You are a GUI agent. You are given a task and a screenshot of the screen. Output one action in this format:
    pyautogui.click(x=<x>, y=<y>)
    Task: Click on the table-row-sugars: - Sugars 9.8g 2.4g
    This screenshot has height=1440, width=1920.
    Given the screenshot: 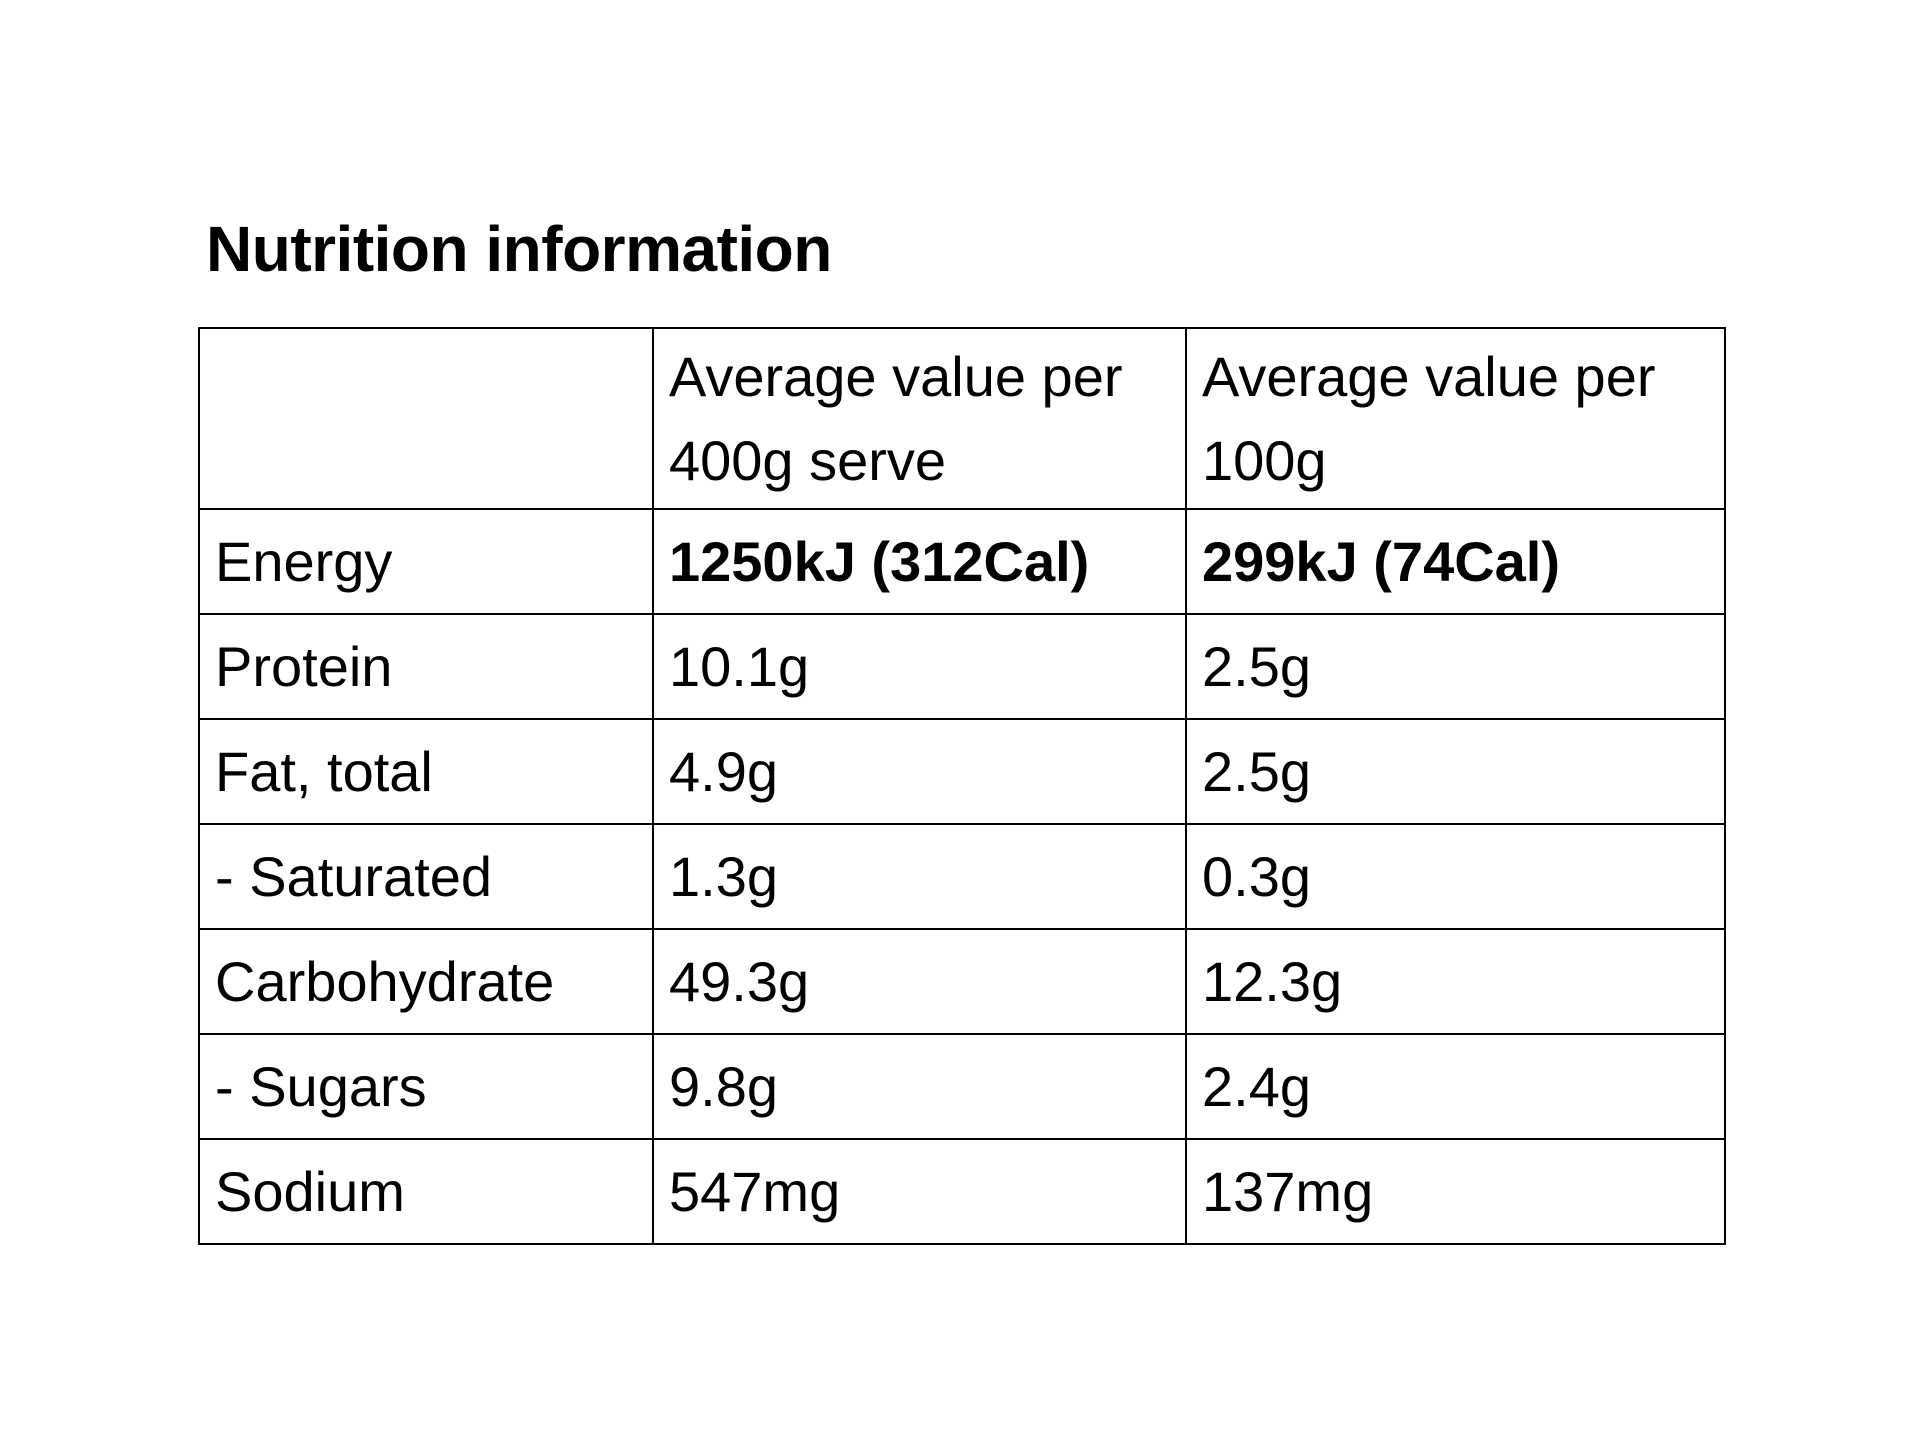 What is the action you would take?
    pyautogui.click(x=962, y=1086)
    